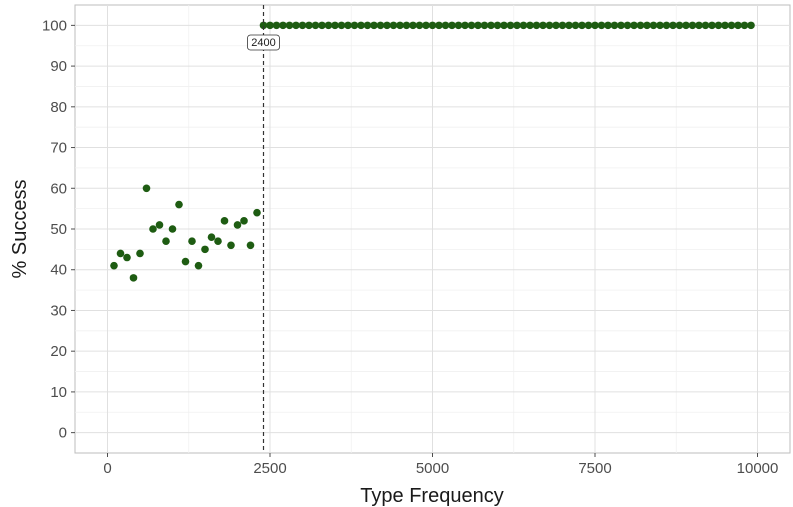  I want to click on threshold-label-text: 2400, so click(263, 43).